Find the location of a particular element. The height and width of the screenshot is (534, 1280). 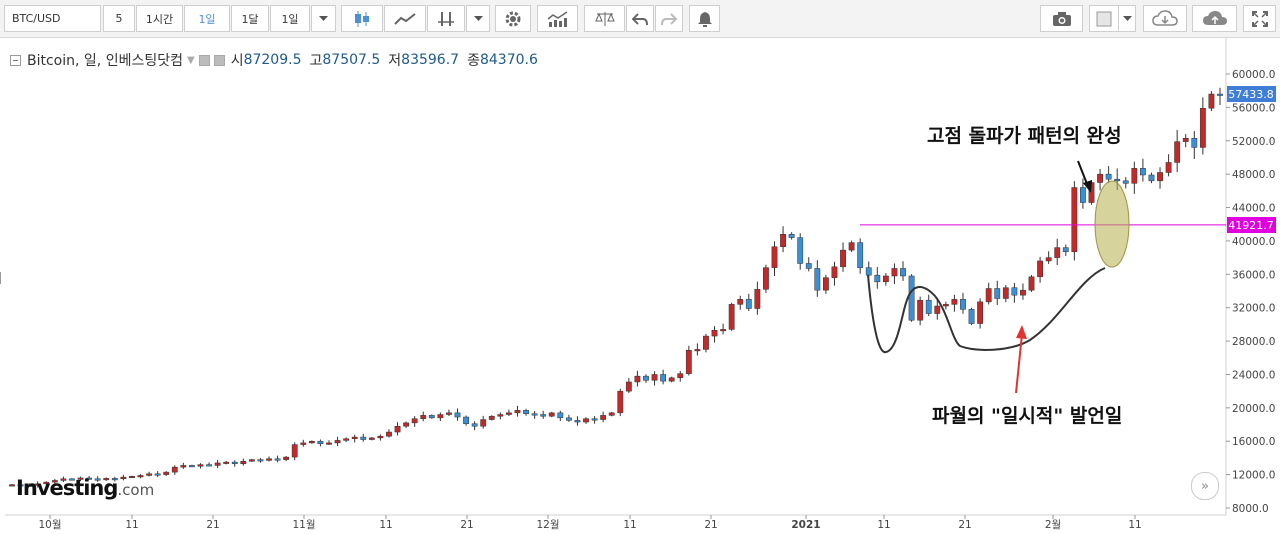

timeframe-1mo-button: 1달 is located at coordinates (250, 18).